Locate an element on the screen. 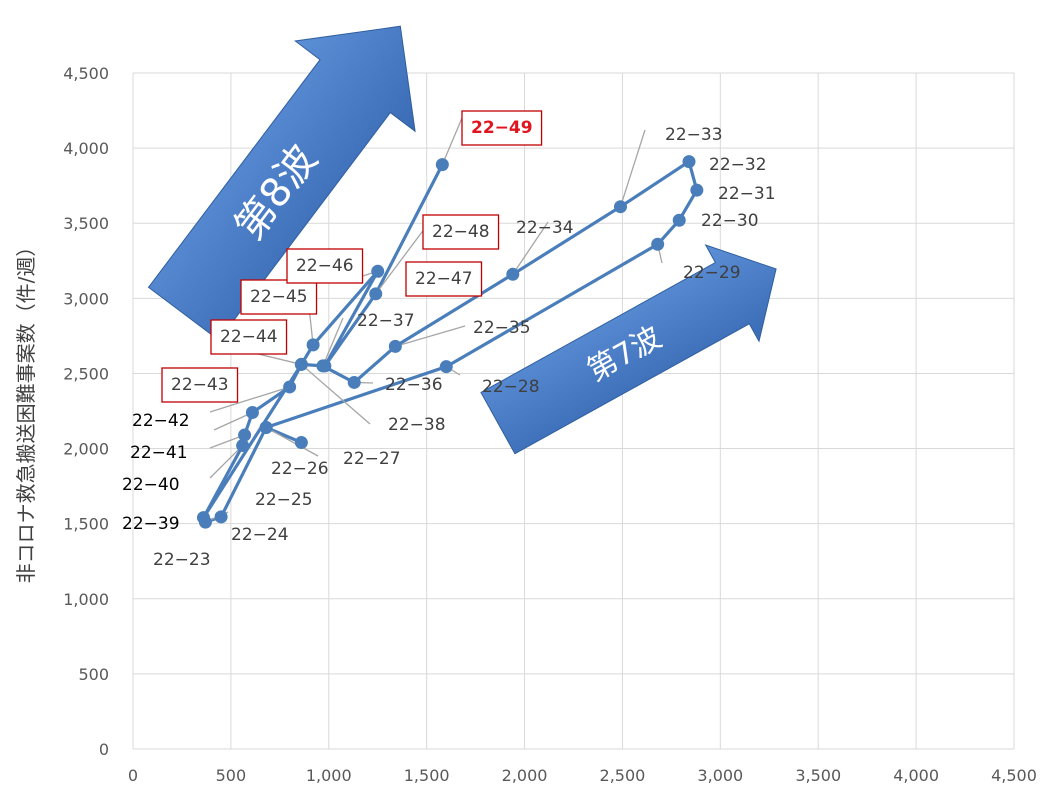 The height and width of the screenshot is (793, 1043). x-tick-label: 0 is located at coordinates (133, 775).